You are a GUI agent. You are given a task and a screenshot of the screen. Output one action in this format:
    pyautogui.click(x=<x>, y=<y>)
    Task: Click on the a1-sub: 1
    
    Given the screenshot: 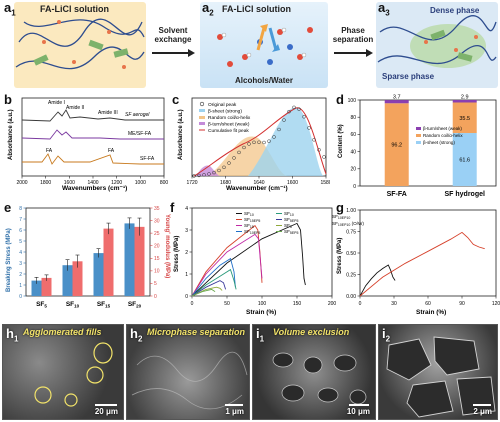 What is the action you would take?
    pyautogui.click(x=13, y=13)
    